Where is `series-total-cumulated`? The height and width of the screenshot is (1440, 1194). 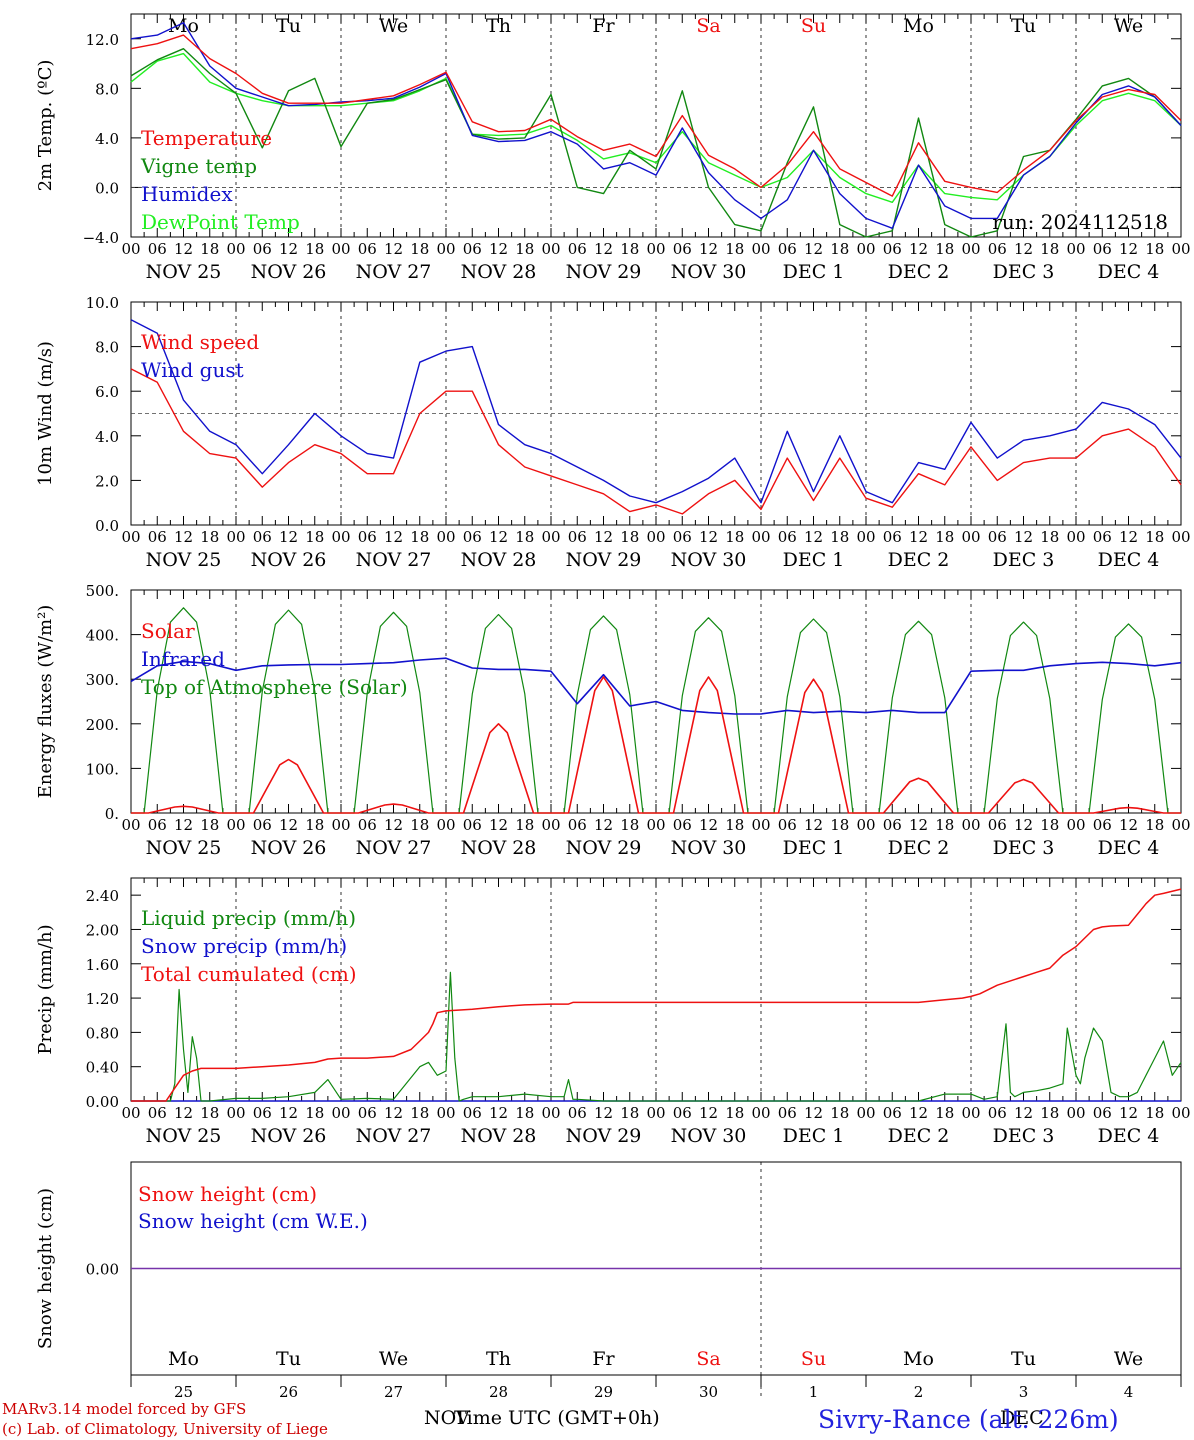 series-total-cumulated is located at coordinates (656, 995).